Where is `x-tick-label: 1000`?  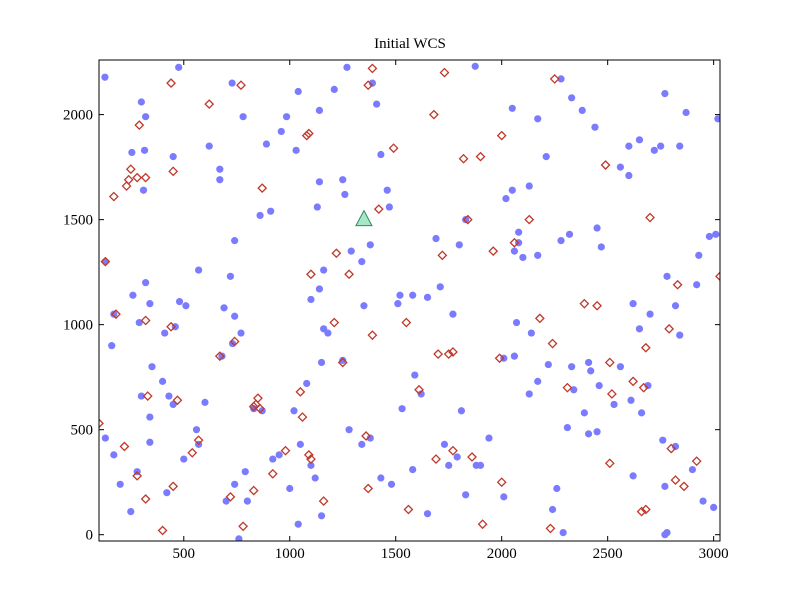
x-tick-label: 1000 is located at coordinates (290, 554).